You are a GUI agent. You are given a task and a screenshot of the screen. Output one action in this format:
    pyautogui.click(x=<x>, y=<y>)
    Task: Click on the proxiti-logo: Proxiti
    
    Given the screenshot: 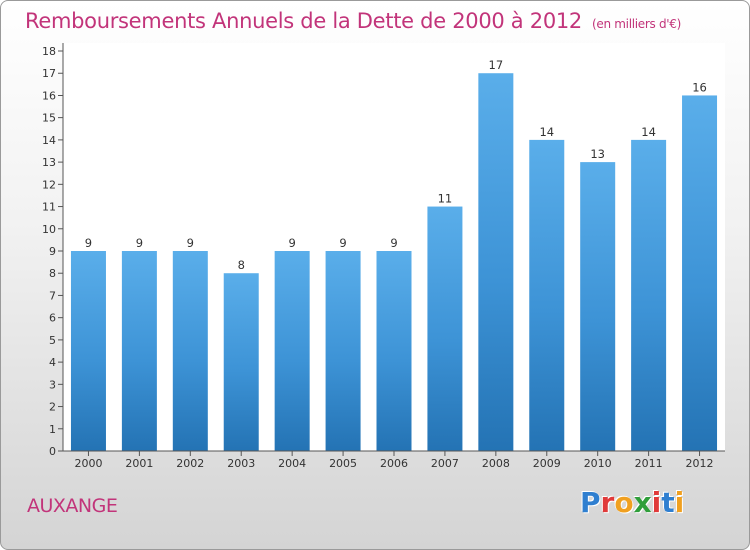 What is the action you would take?
    pyautogui.click(x=632, y=502)
    